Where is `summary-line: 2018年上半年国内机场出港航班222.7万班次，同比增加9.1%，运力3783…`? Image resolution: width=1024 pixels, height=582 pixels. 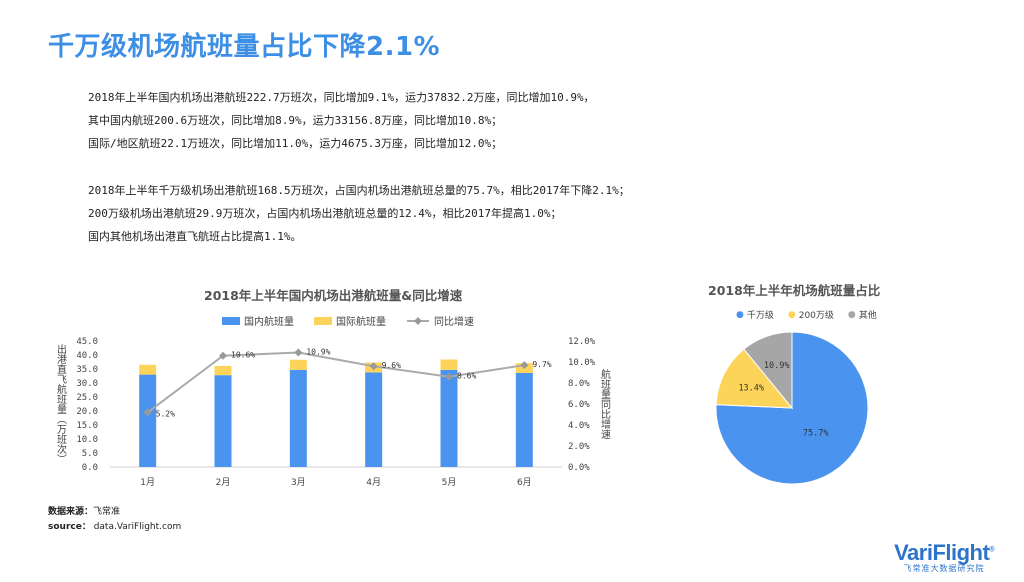
summary-line: 2018年上半年国内机场出港航班222.7万班次，同比增加9.1%，运力3783… is located at coordinates (341, 97).